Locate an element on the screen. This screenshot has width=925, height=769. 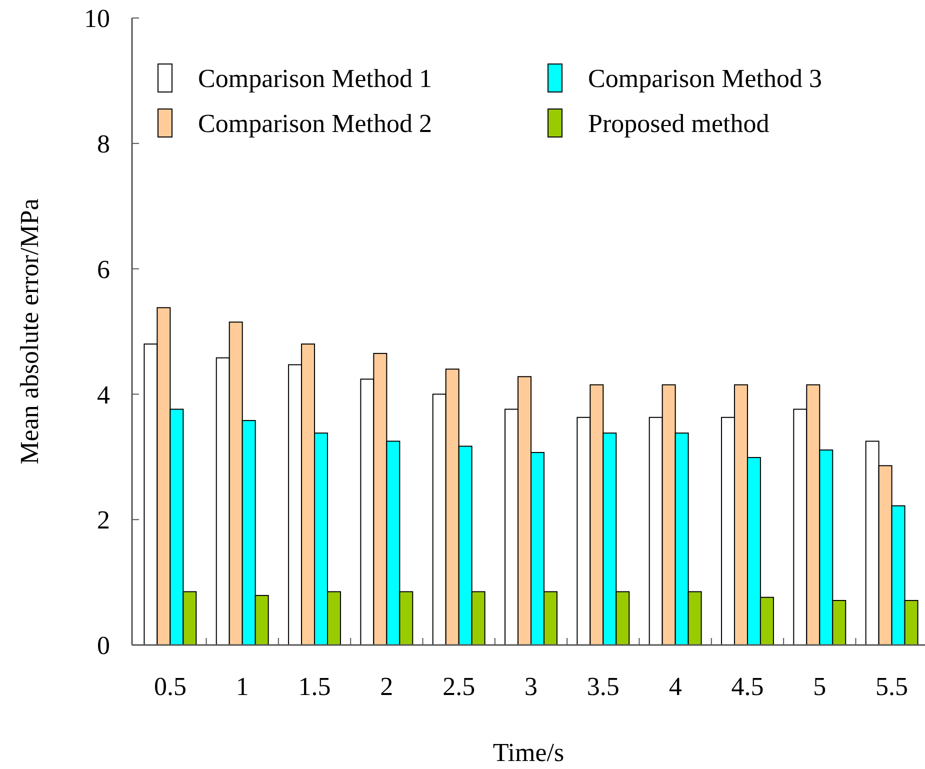
legend-label: Proposed method is located at coordinates (679, 123).